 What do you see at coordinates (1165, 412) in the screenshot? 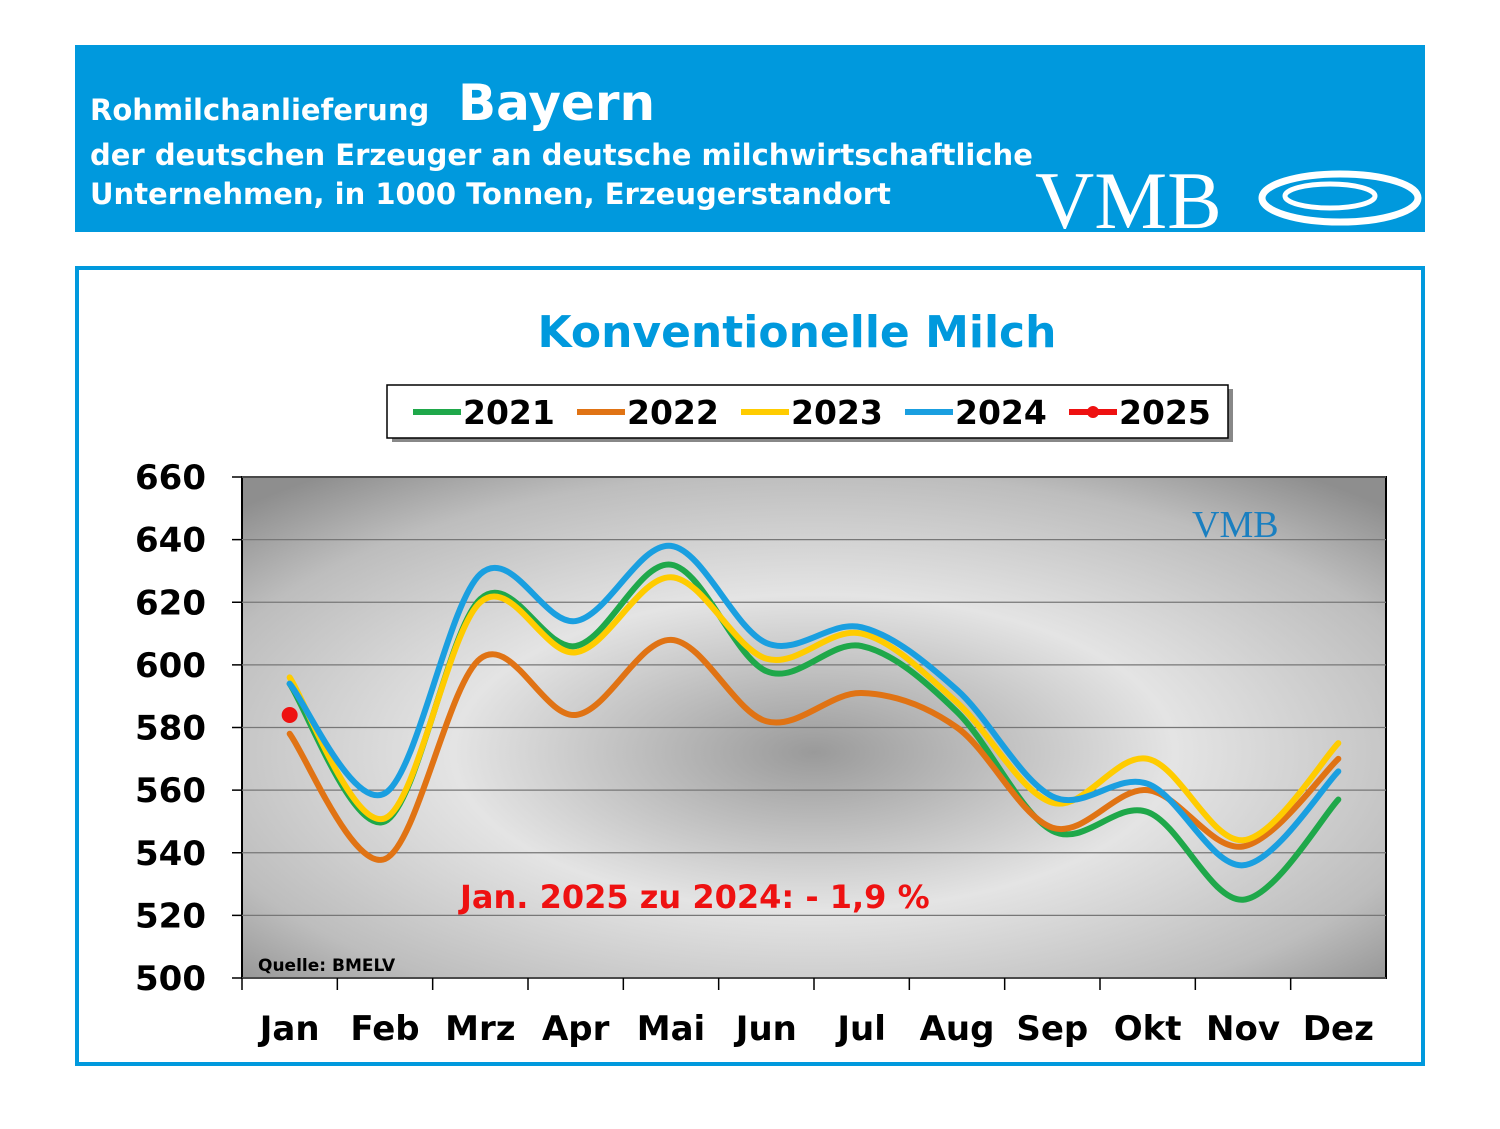
I see `legend-label: 2025` at bounding box center [1165, 412].